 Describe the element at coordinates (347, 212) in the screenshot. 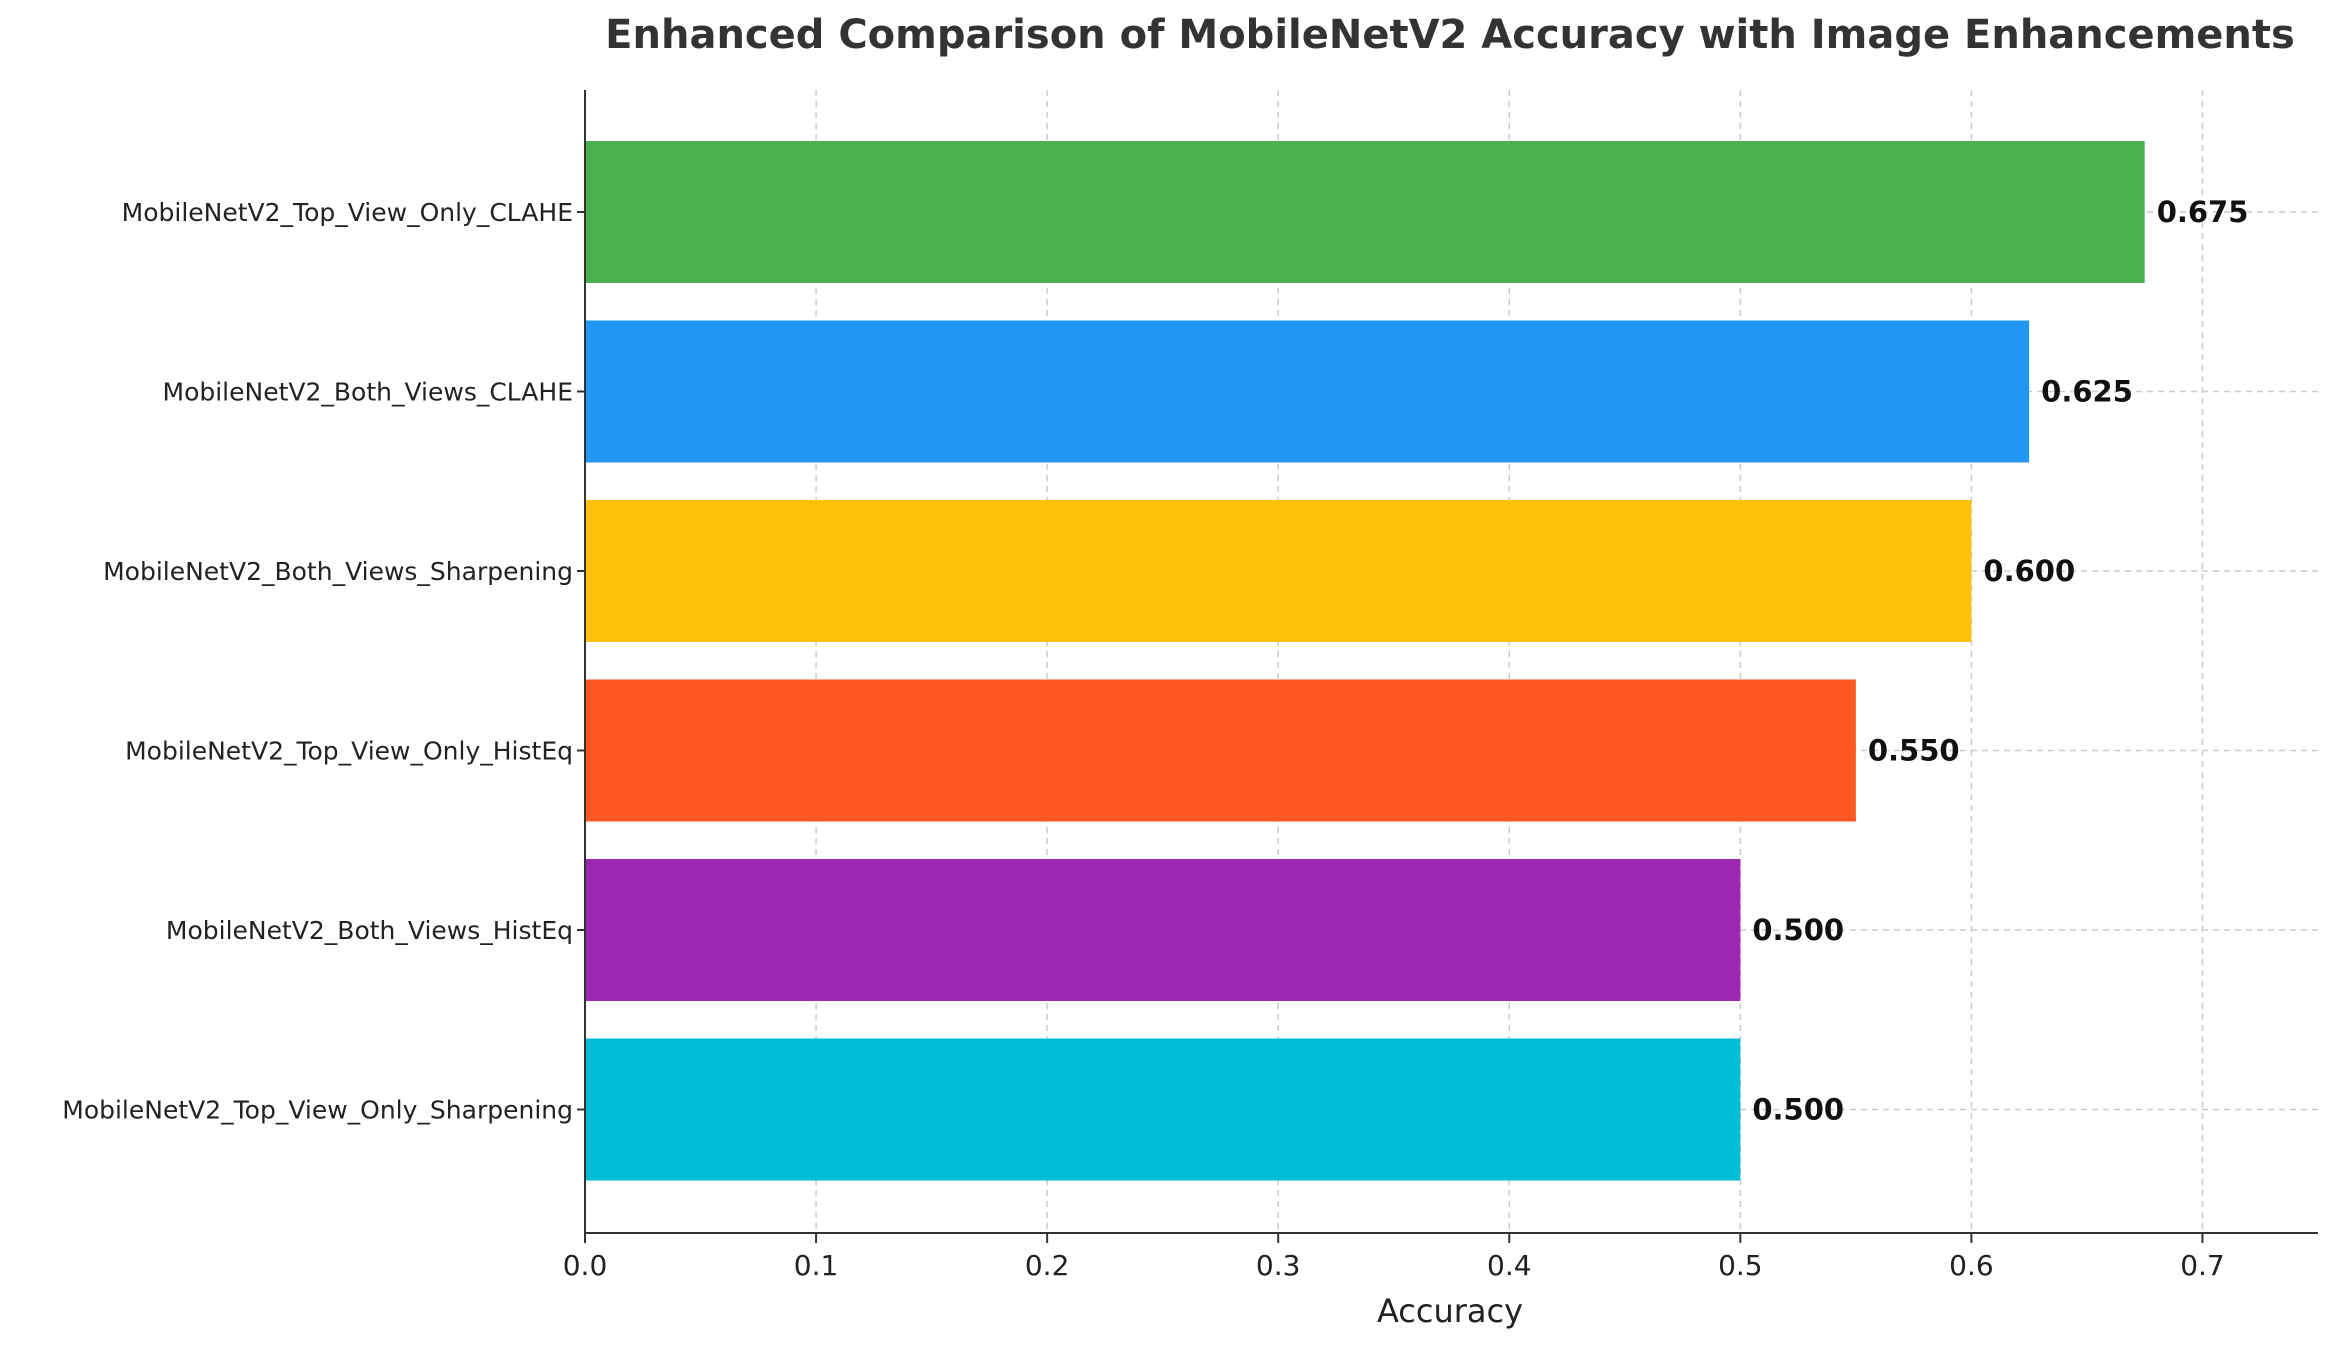

I see `category-label: MobileNetV2_Top_View_Only_CLAHE` at that location.